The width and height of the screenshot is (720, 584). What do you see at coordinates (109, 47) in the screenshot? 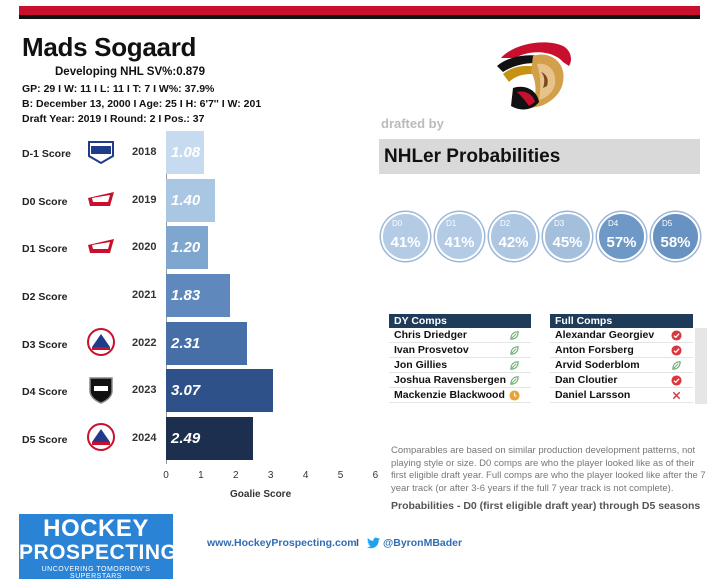
I see `player-name: Mads Sogaard` at bounding box center [109, 47].